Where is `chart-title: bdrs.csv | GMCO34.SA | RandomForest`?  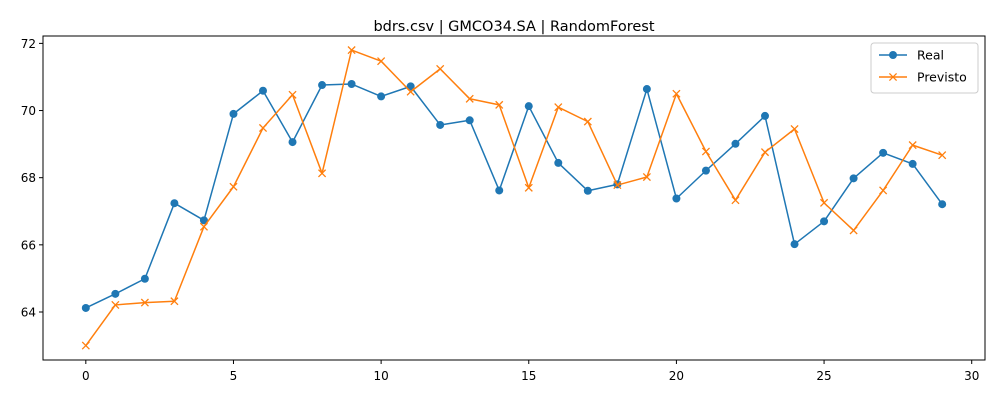
chart-title: bdrs.csv | GMCO34.SA | RandomForest is located at coordinates (513, 27).